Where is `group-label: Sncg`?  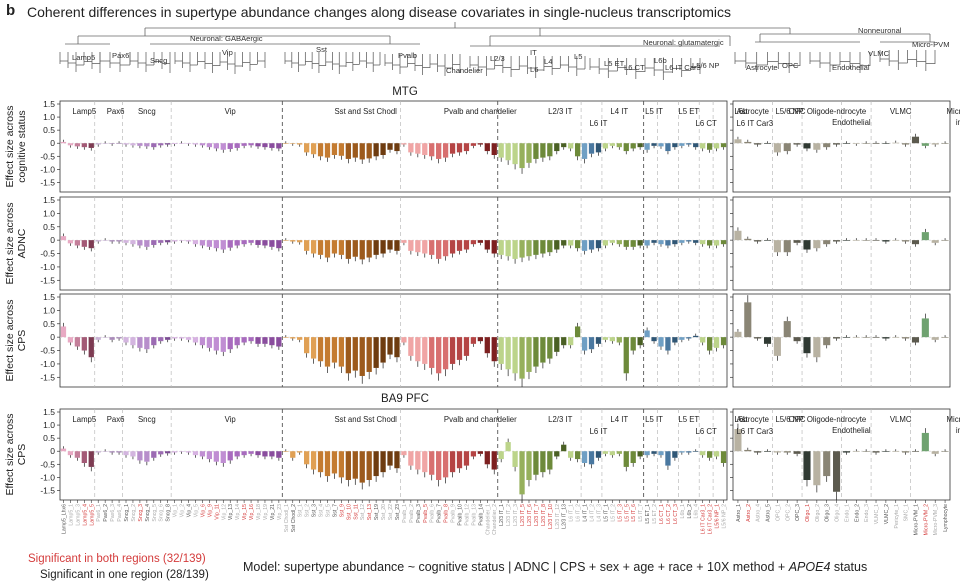
group-label: Sncg is located at coordinates (147, 419).